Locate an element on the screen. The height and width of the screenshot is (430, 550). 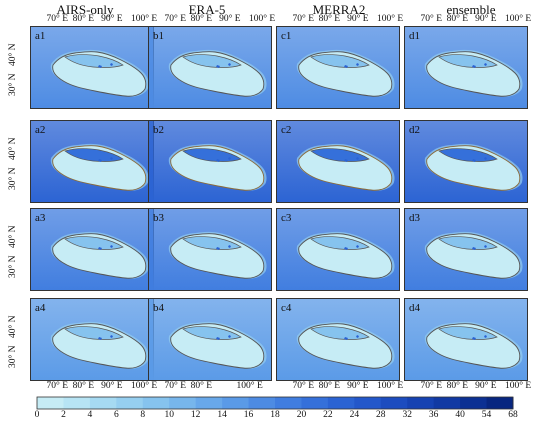
map-panel-b2: b2 is located at coordinates (210, 161).